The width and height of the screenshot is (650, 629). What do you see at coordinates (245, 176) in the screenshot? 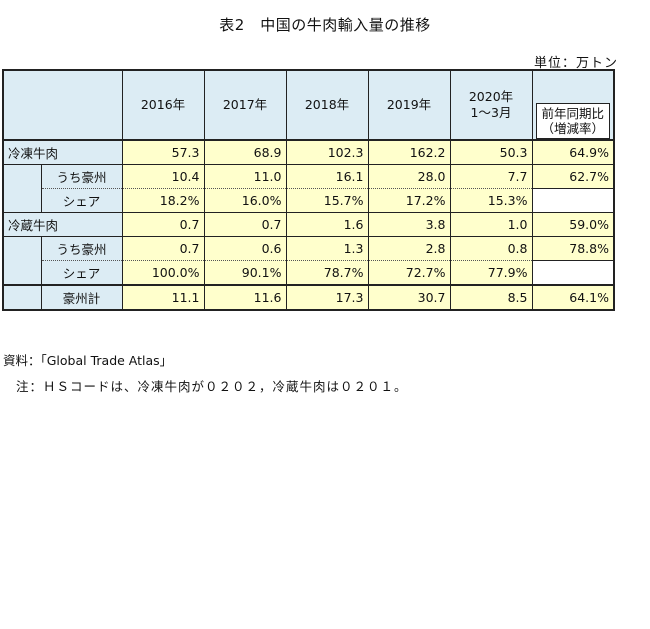
I see `table-cell: 11.0` at bounding box center [245, 176].